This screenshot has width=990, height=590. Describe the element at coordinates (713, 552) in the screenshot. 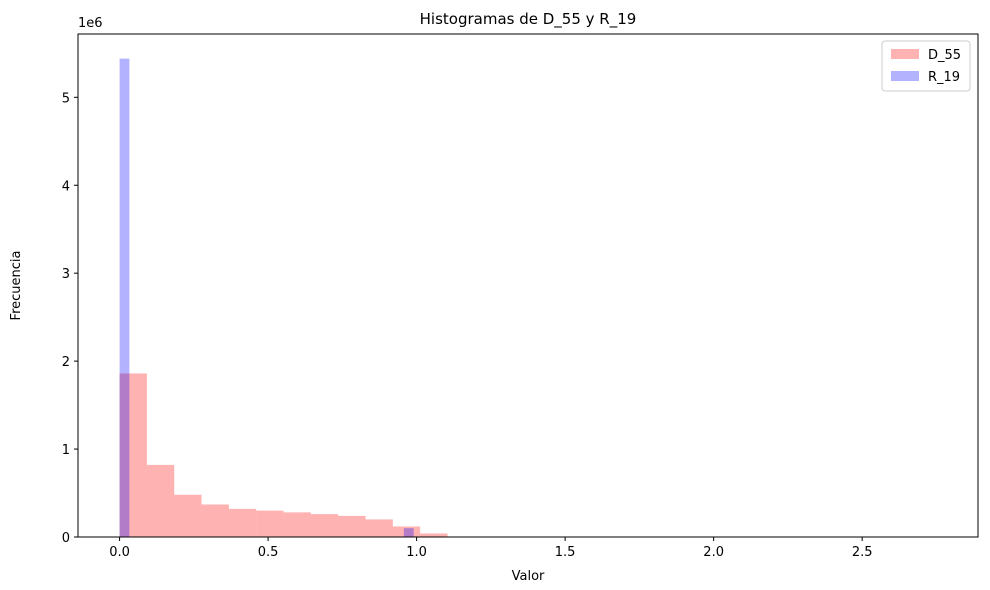

I see `x-tick-label: 2.0` at that location.